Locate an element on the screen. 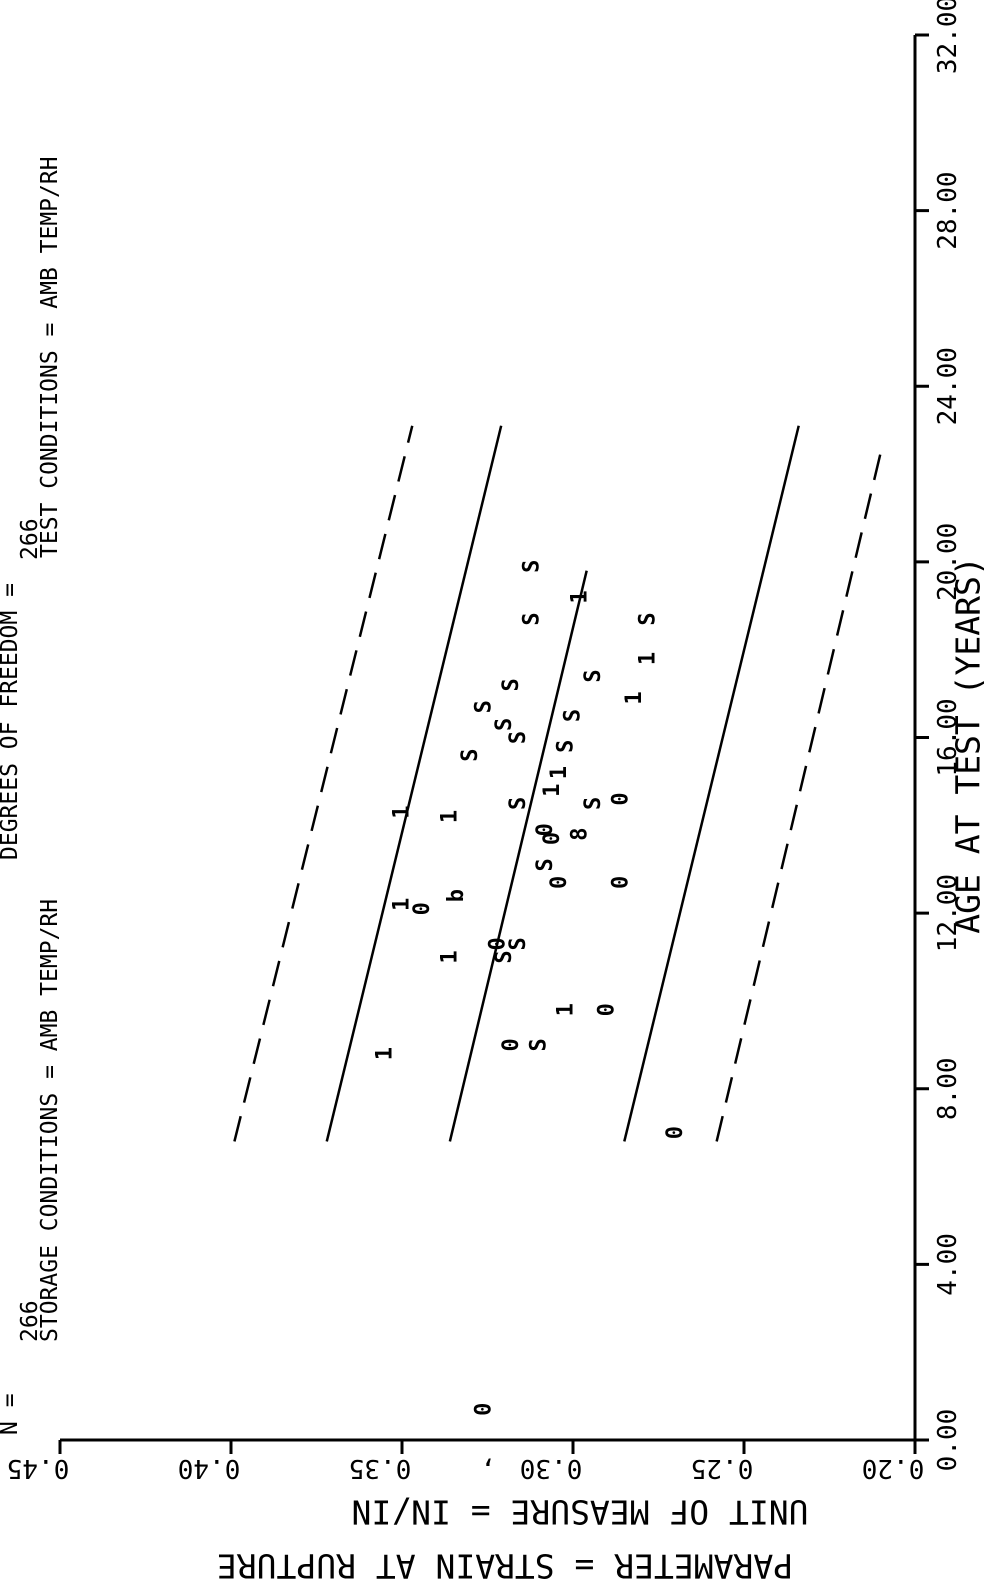 This screenshot has width=1006, height=1593. header-n-label: N = is located at coordinates (11, 1414).